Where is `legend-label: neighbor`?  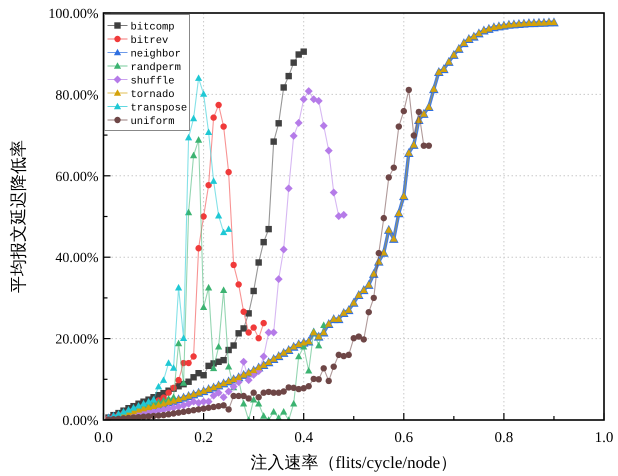
legend-label: neighbor is located at coordinates (155, 54).